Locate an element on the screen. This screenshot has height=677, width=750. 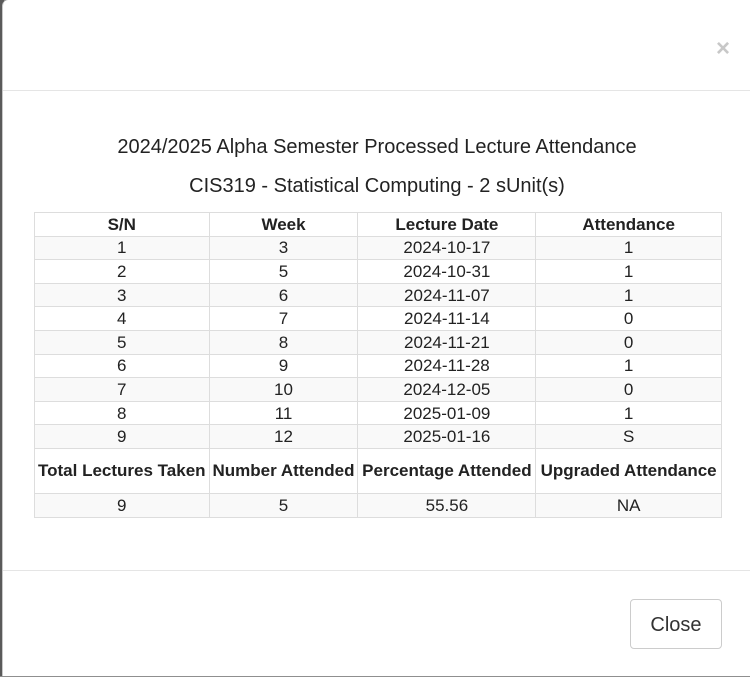
upgraded-attendance-value: NA is located at coordinates (628, 505).